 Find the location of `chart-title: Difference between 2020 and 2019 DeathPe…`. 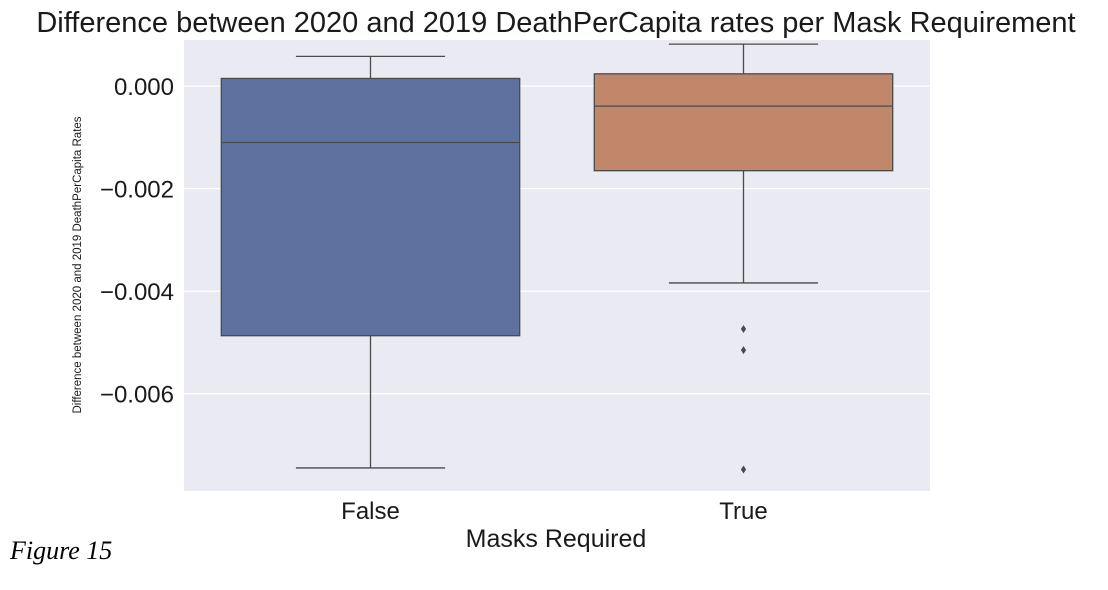

chart-title: Difference between 2020 and 2019 DeathPe… is located at coordinates (555, 23).